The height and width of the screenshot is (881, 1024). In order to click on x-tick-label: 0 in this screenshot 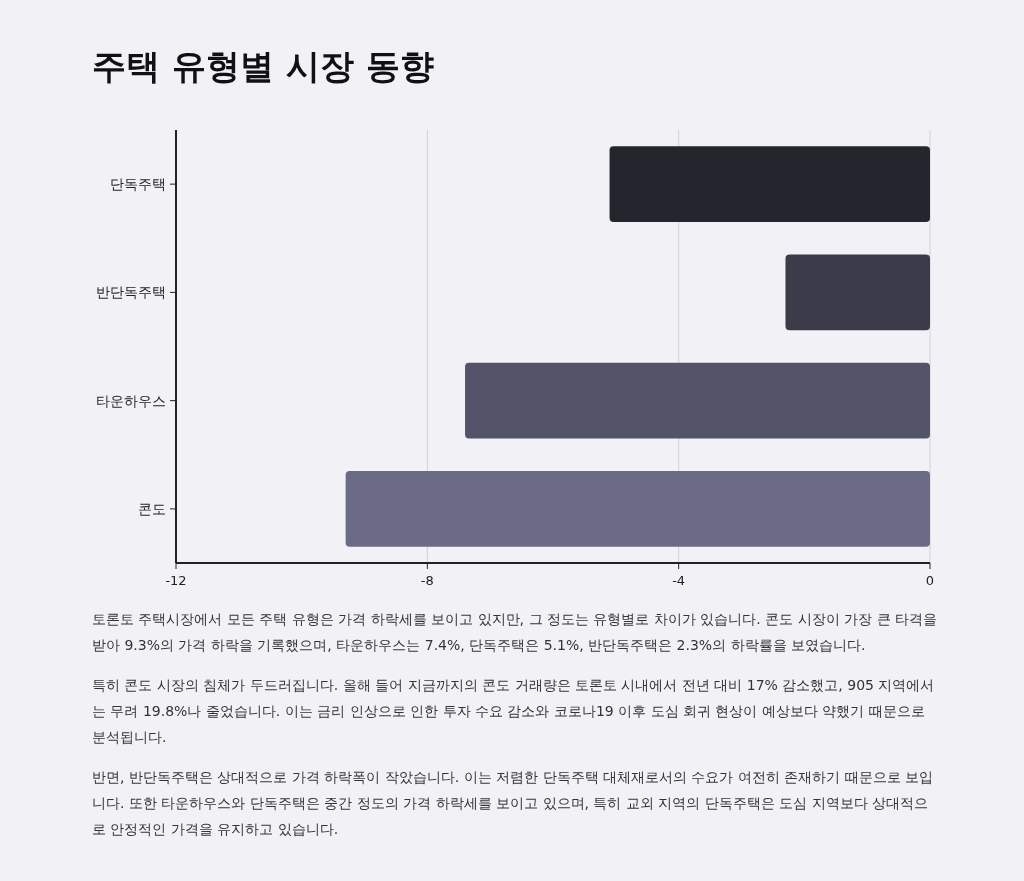, I will do `click(930, 580)`.